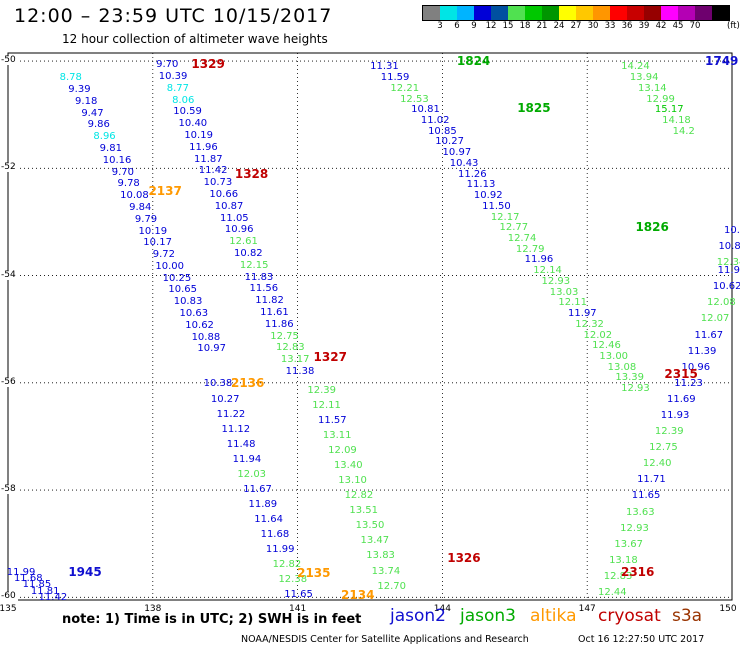  Describe the element at coordinates (614, 356) in the screenshot. I see `swh-label: 13.00` at that location.